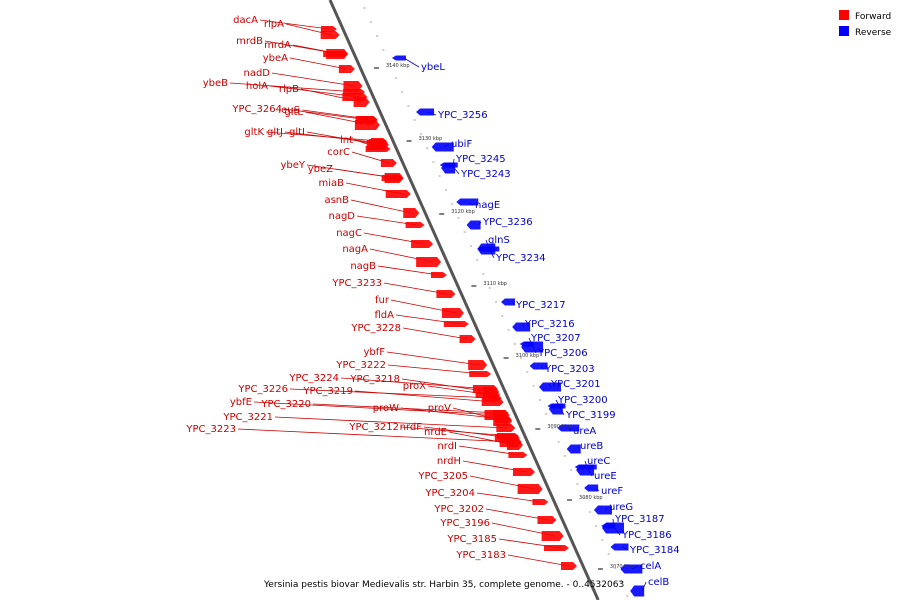 Image resolution: width=900 pixels, height=600 pixels. Describe the element at coordinates (461, 144) in the screenshot. I see `label-ubif: ubiF` at that location.